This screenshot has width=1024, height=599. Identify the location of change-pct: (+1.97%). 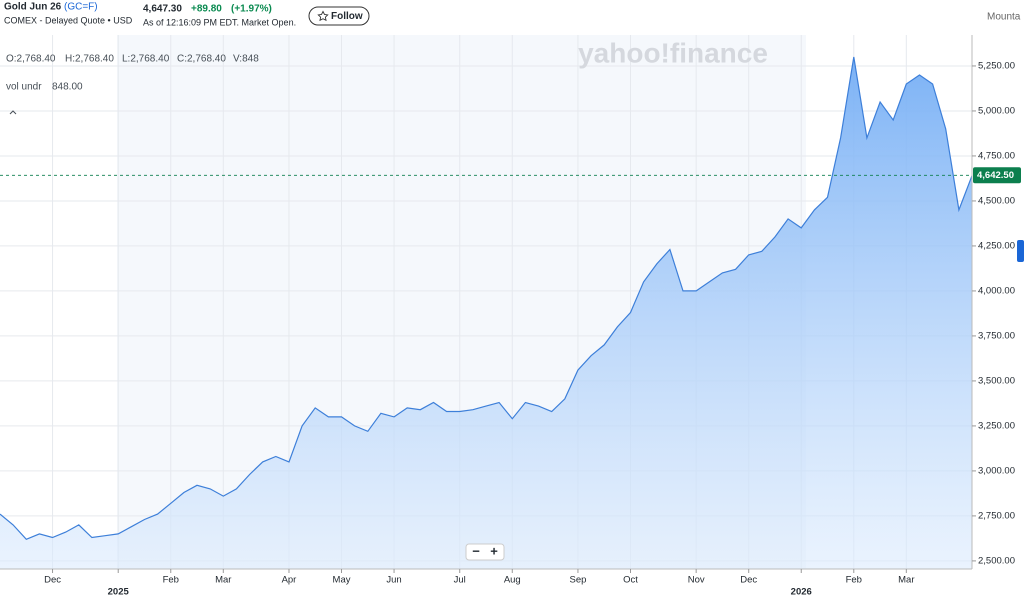
(251, 9).